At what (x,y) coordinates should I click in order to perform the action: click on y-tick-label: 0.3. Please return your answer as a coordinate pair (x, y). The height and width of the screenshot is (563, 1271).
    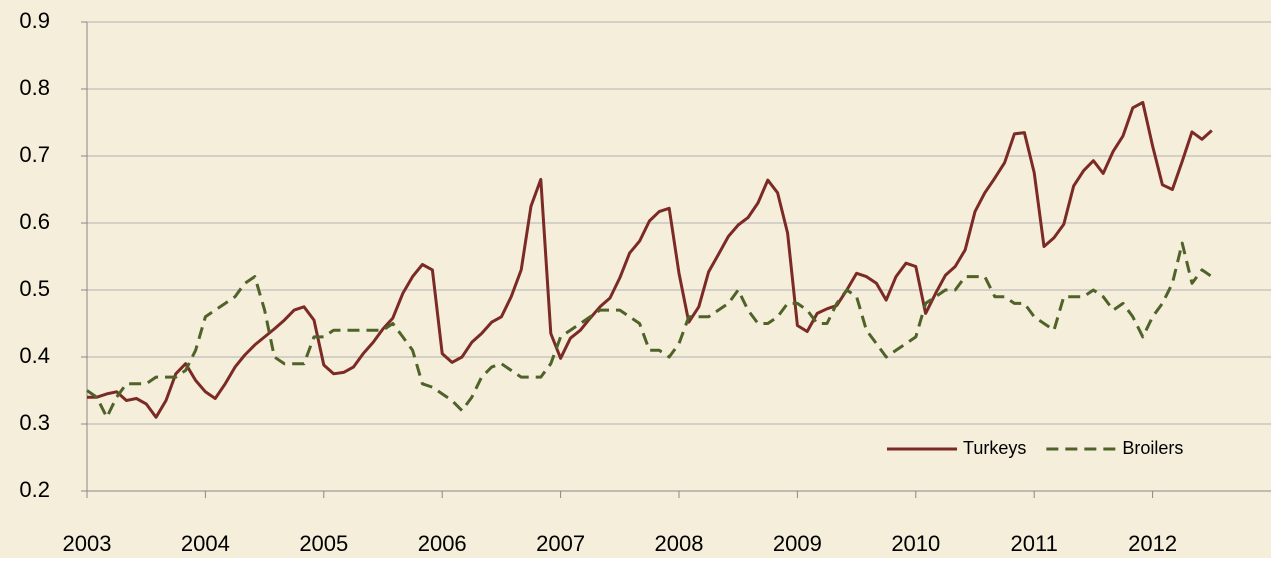
    Looking at the image, I should click on (34, 422).